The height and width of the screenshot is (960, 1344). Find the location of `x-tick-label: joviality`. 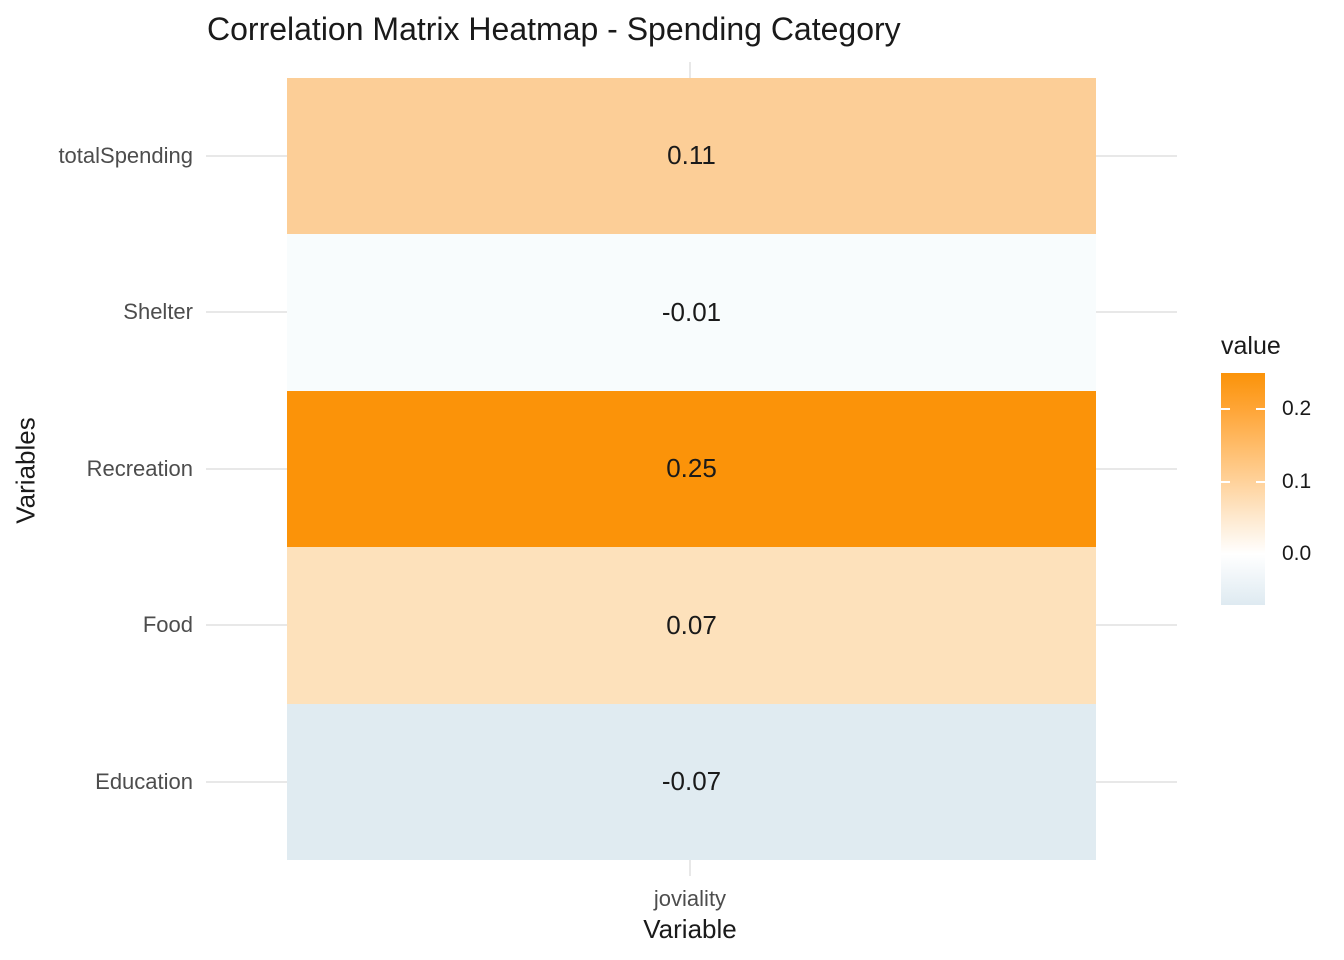

x-tick-label: joviality is located at coordinates (690, 898).